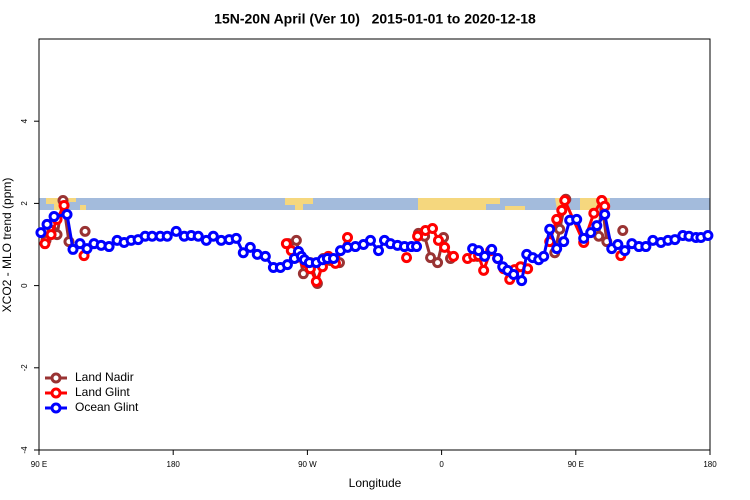 This screenshot has width=750, height=500. What do you see at coordinates (102, 392) in the screenshot?
I see `legend-label: Land Glint` at bounding box center [102, 392].